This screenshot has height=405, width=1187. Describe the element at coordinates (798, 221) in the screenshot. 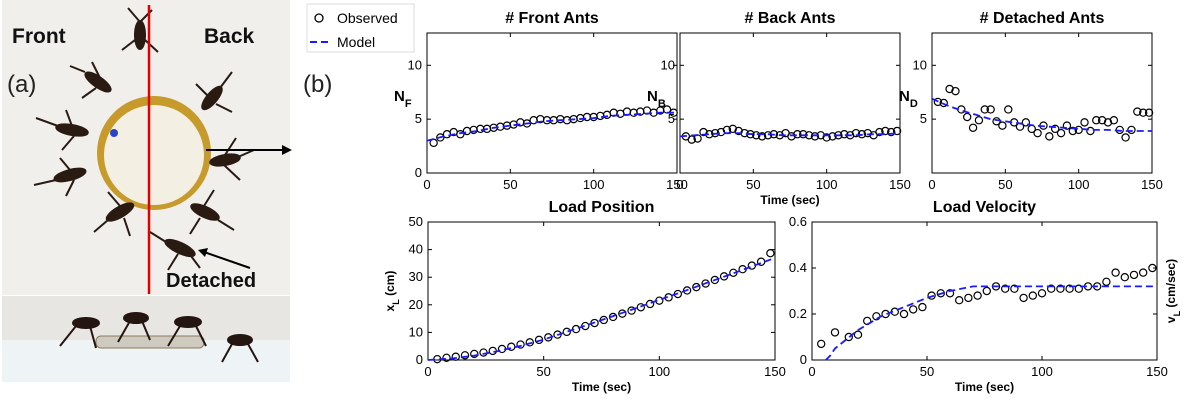

I see `y-tick-label: 0.6` at that location.